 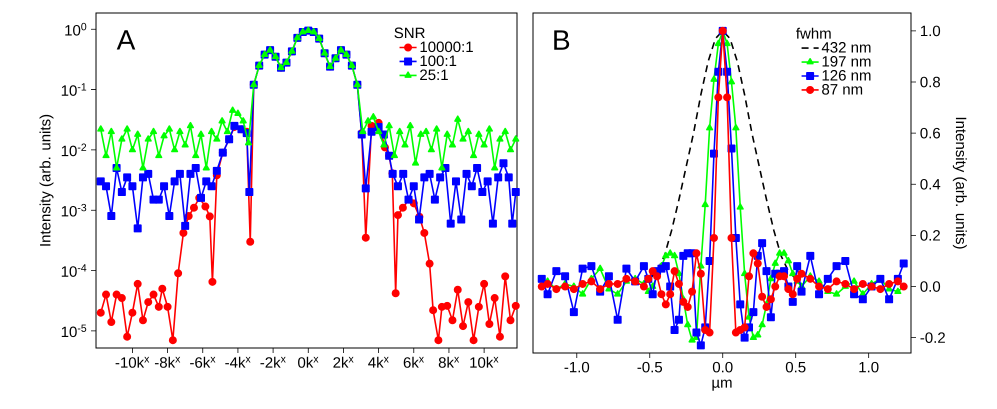 I want to click on x-tick-label: 8k$^{x}$, so click(x=449, y=362).